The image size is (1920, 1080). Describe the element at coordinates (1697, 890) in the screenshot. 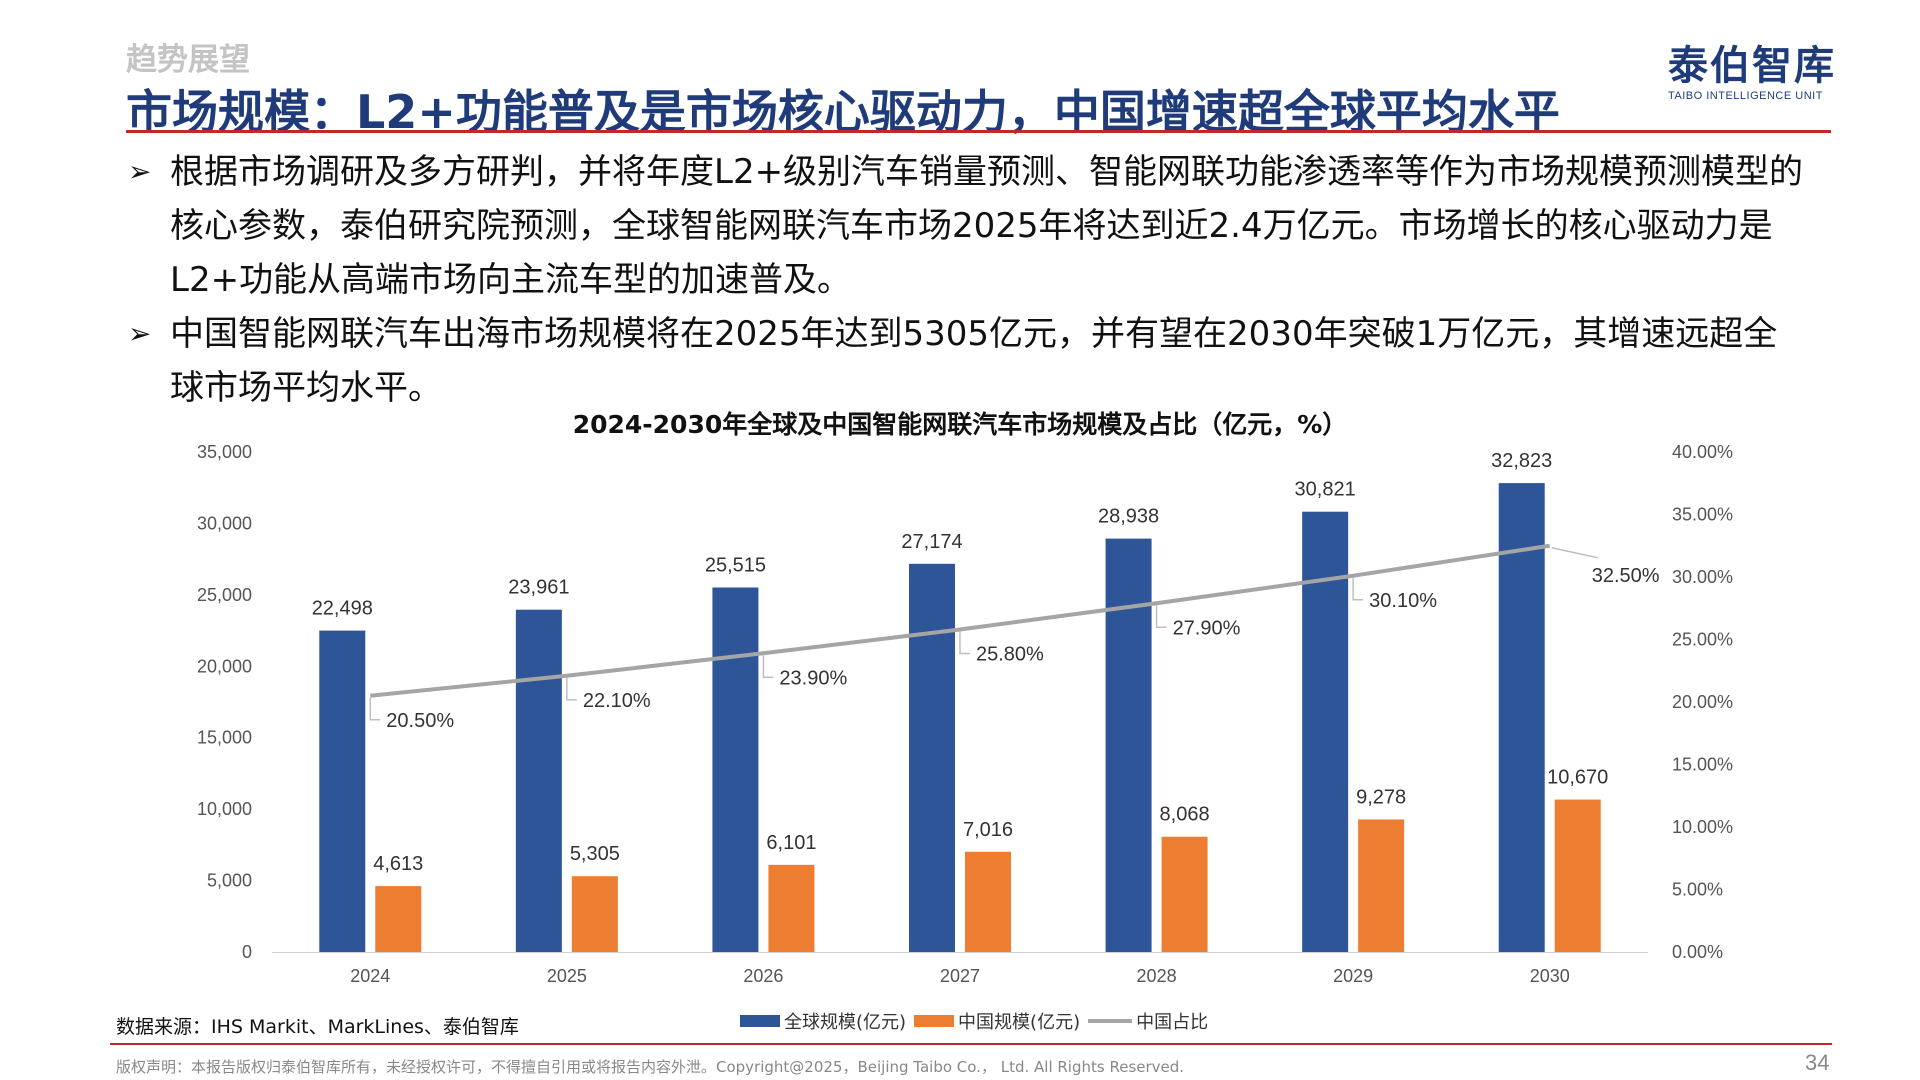

I see `y-right-tick-label: 5.00%` at that location.